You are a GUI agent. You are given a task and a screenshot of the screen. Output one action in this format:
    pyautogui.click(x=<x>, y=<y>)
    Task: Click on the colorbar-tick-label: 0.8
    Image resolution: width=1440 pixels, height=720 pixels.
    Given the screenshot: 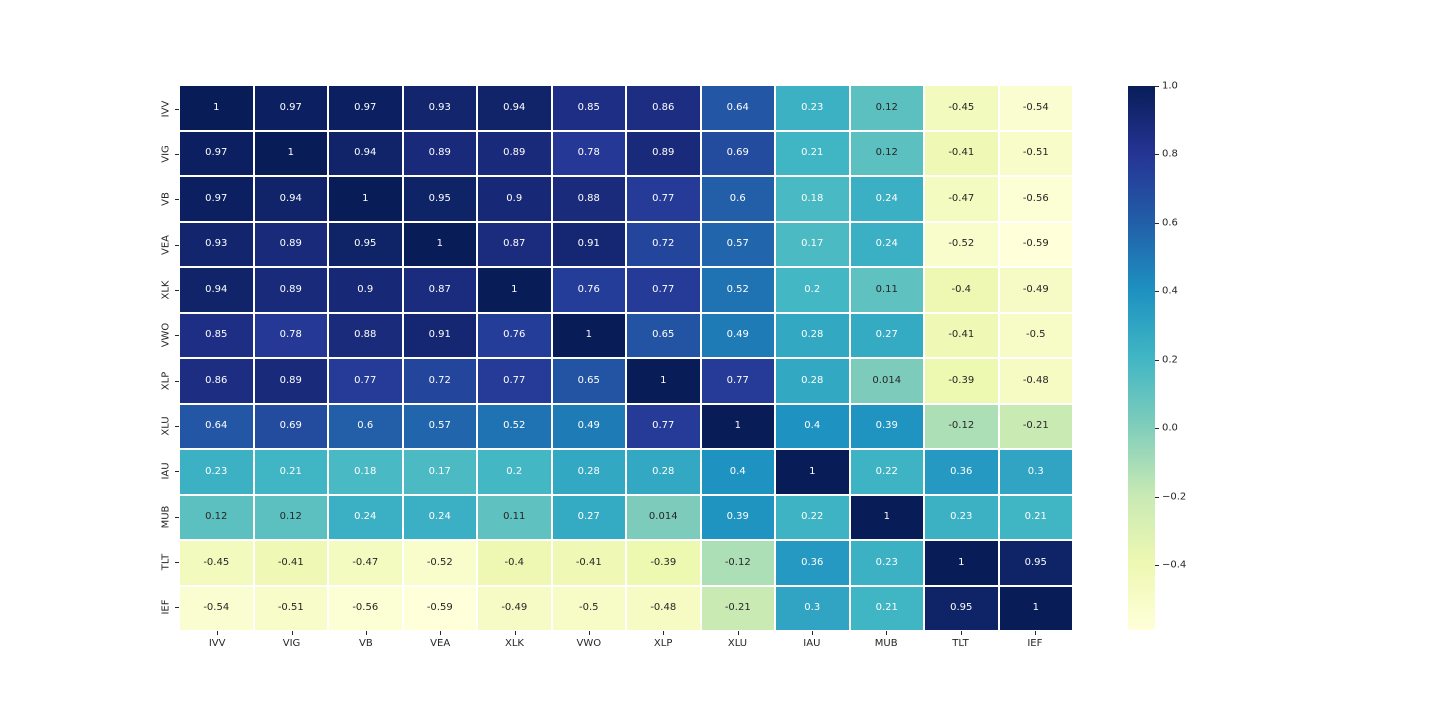 What is the action you would take?
    pyautogui.click(x=1170, y=154)
    